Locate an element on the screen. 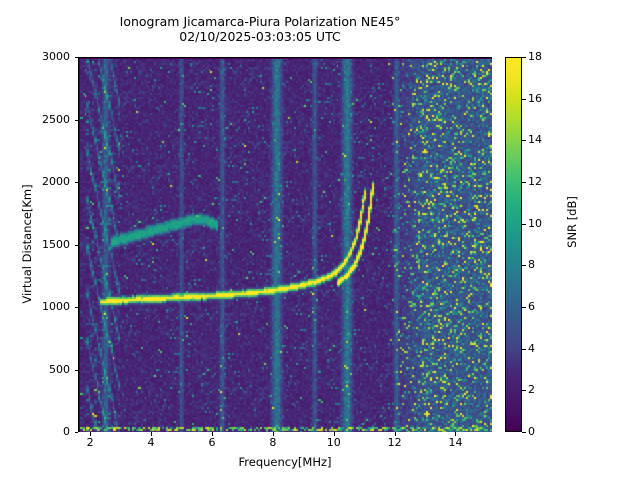 This screenshot has height=480, width=640. y-tick-label: 1000 is located at coordinates (56, 306).